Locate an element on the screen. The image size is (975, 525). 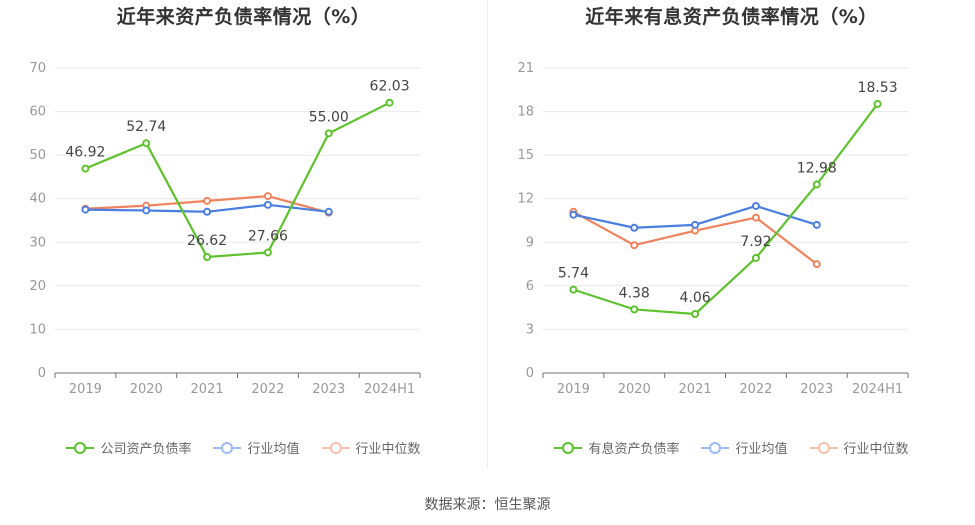
y-tick-label: 21 is located at coordinates (525, 68).